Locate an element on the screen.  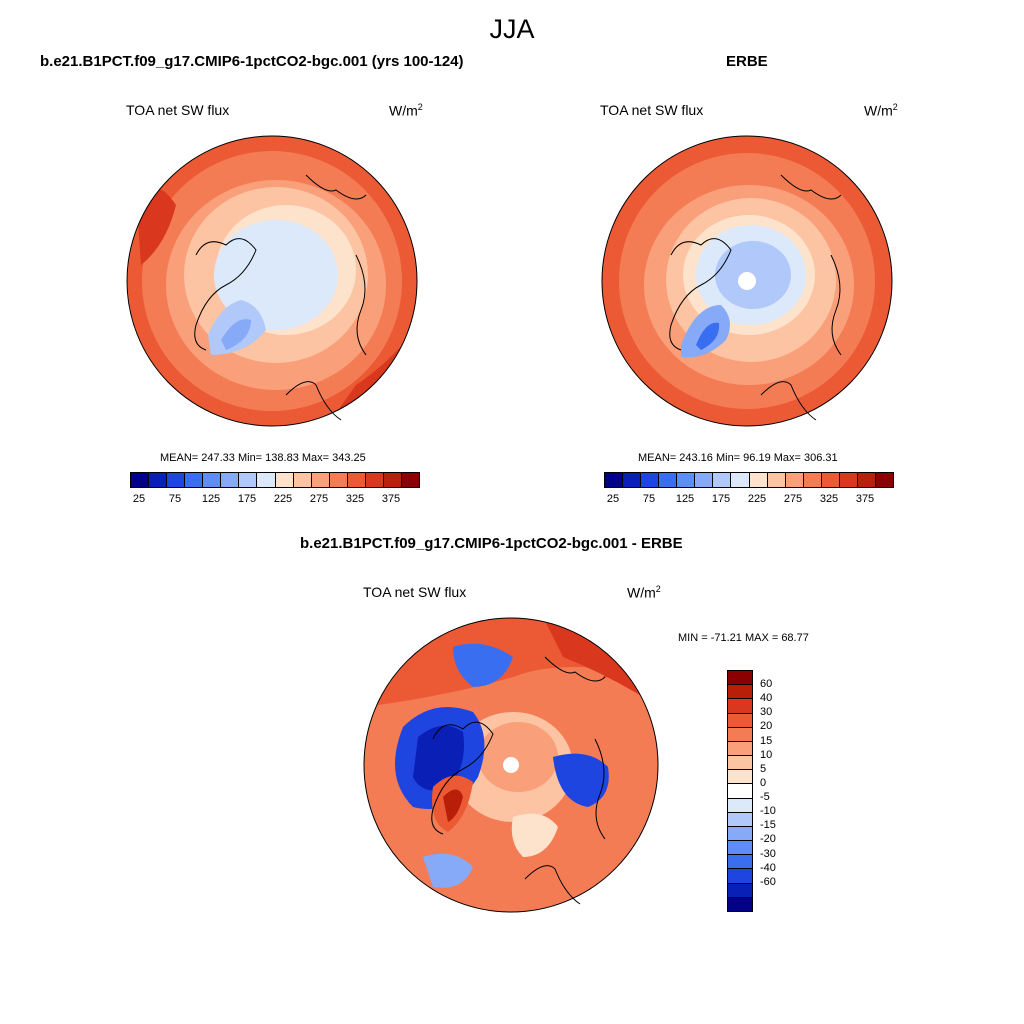
obs-polar-map is located at coordinates (747, 281).